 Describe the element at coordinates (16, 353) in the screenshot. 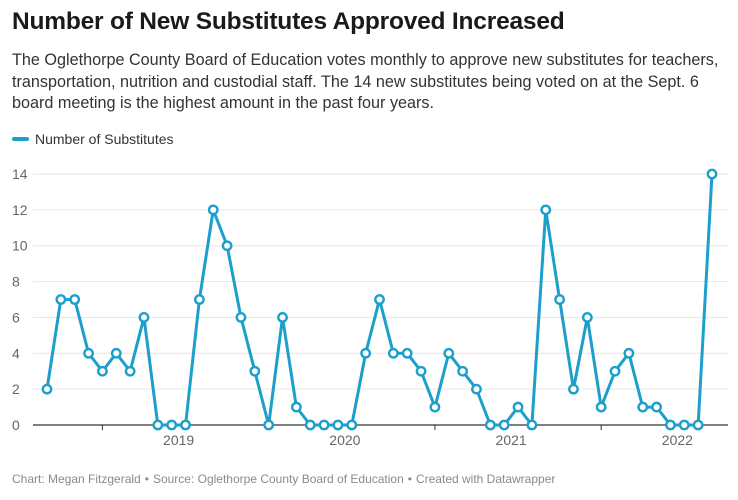

I see `y-tick-label: 4` at that location.